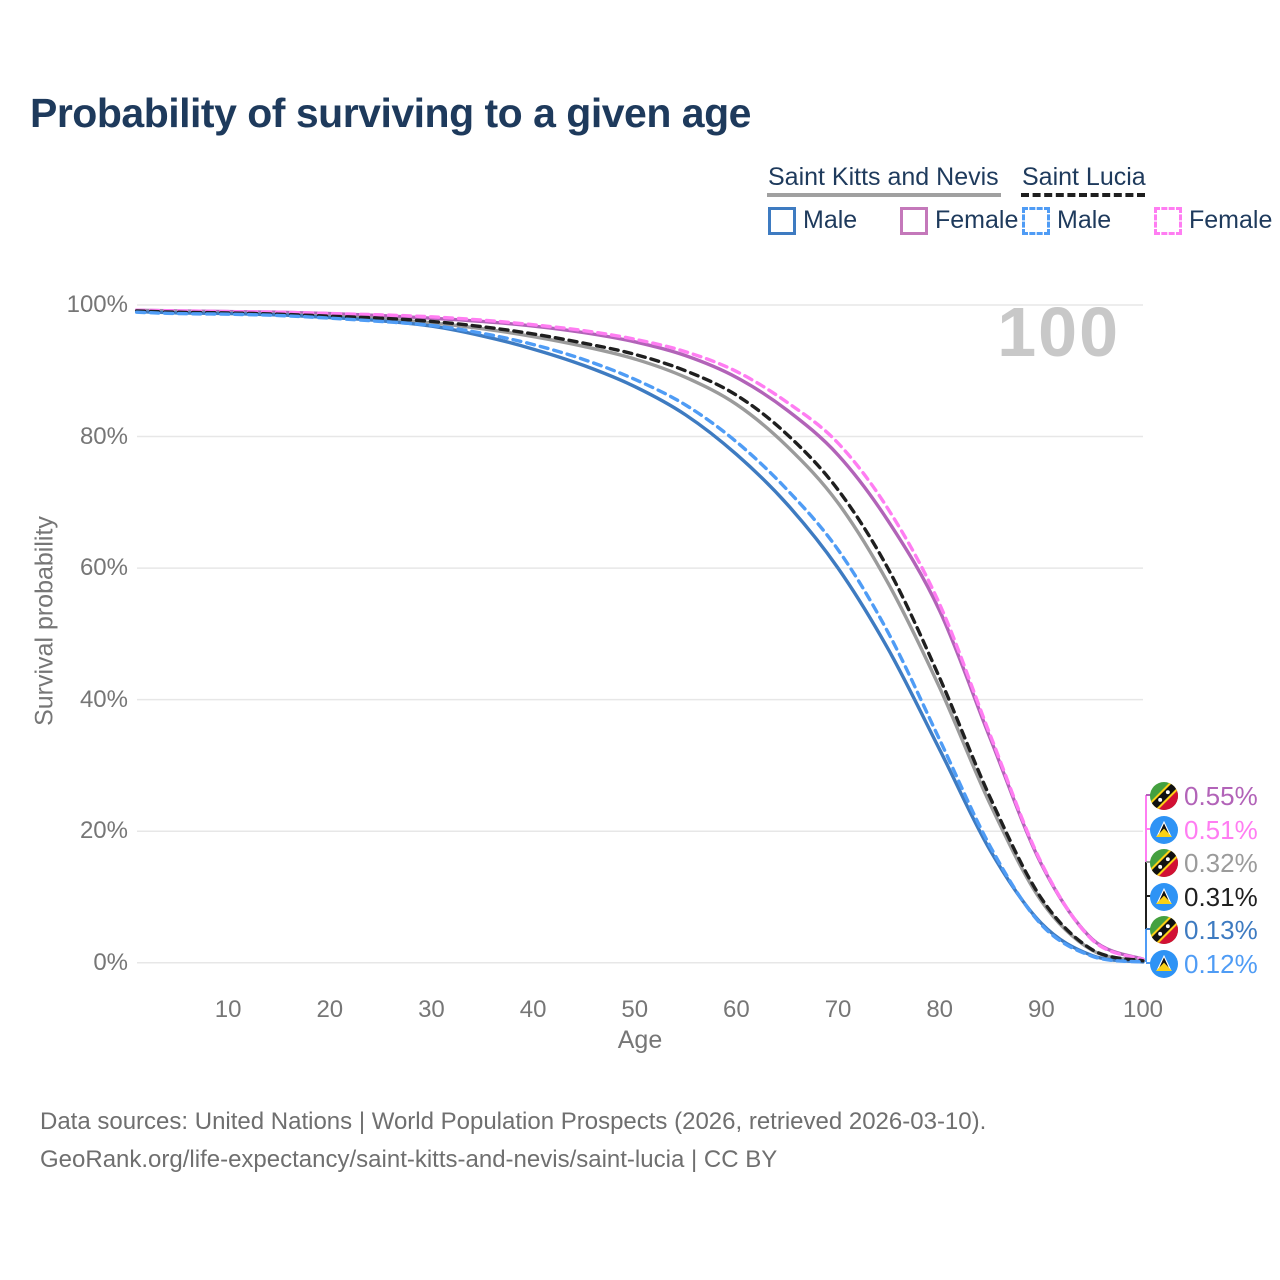 The image size is (1280, 1280). Describe the element at coordinates (103, 436) in the screenshot. I see `y-tick-label: 80%` at that location.